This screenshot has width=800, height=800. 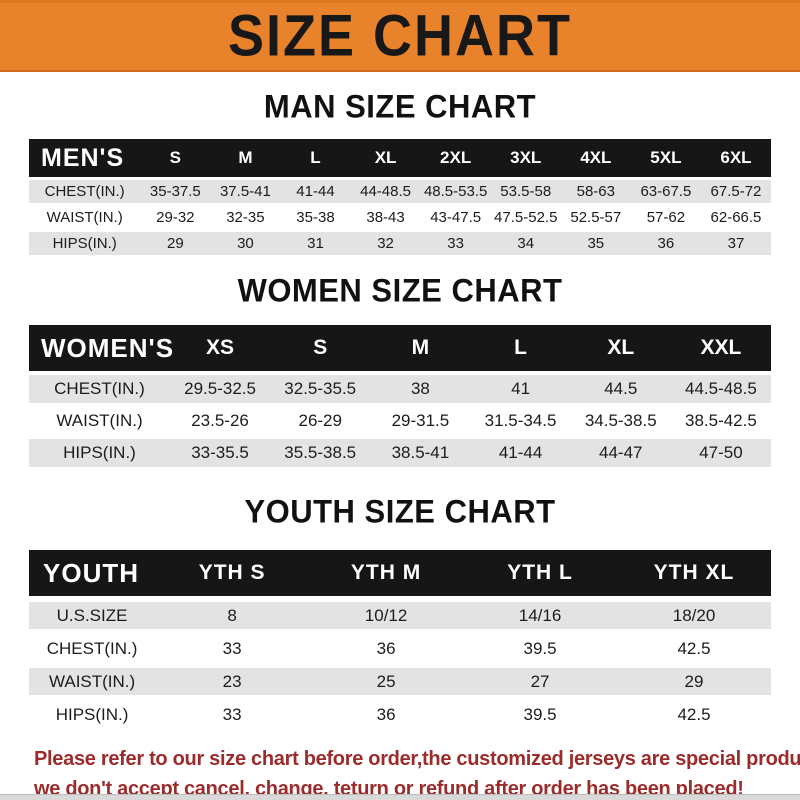 What do you see at coordinates (386, 573) in the screenshot?
I see `size-column-header: YTH M` at bounding box center [386, 573].